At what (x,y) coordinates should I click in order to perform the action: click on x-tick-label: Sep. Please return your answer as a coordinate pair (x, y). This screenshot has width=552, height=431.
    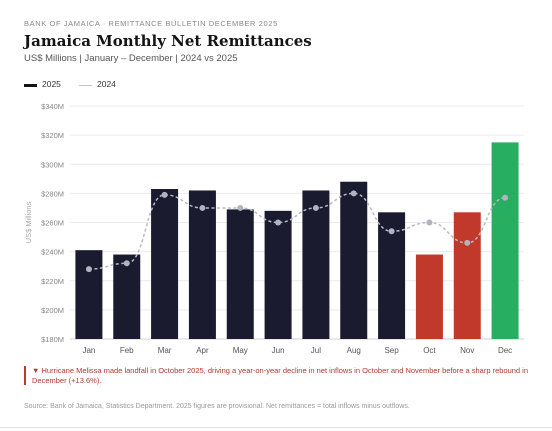
    Looking at the image, I should click on (391, 350).